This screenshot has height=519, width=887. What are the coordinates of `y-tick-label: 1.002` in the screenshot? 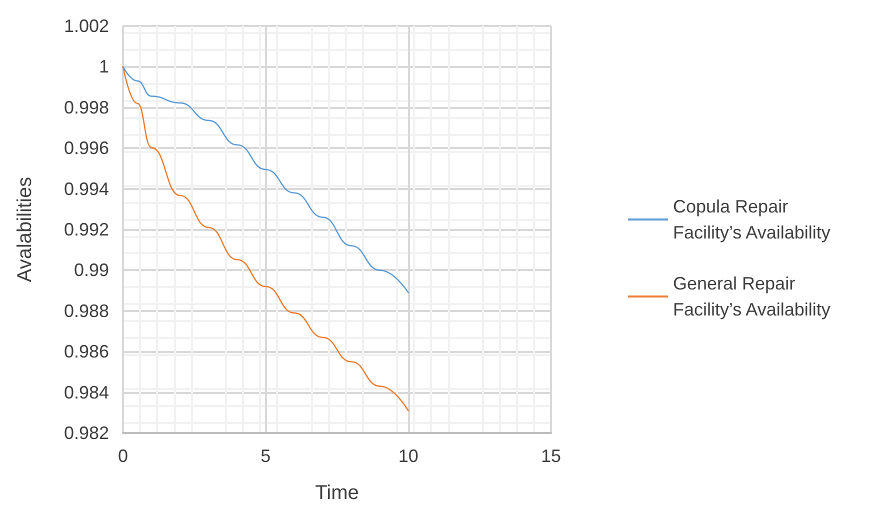 It's located at (86, 26).